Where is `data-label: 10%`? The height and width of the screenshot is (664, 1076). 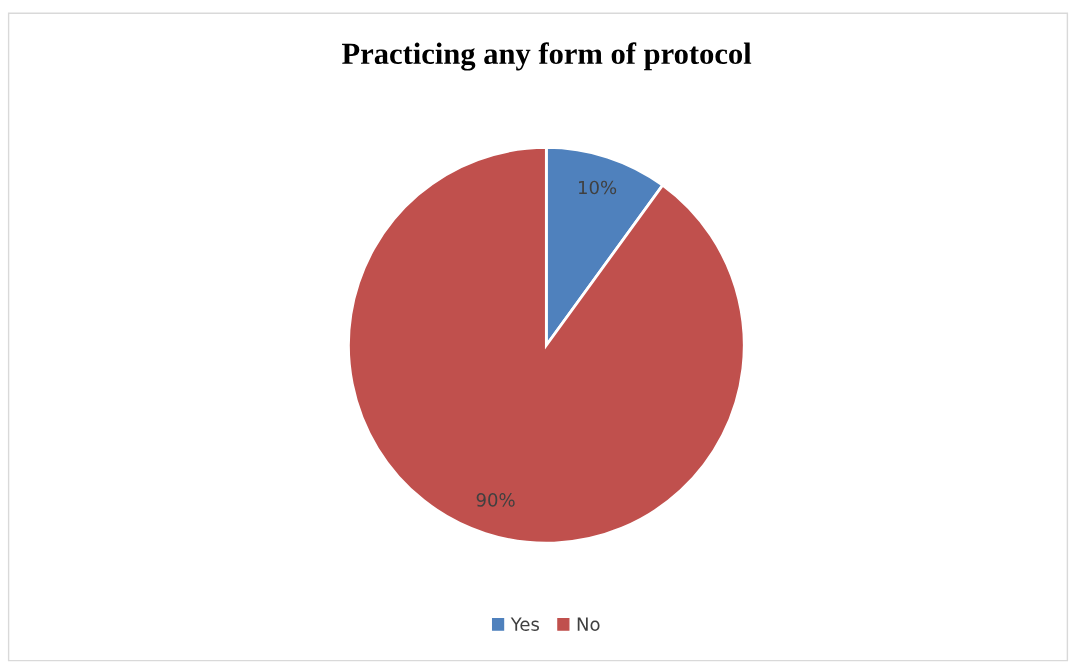 data-label: 10% is located at coordinates (598, 187).